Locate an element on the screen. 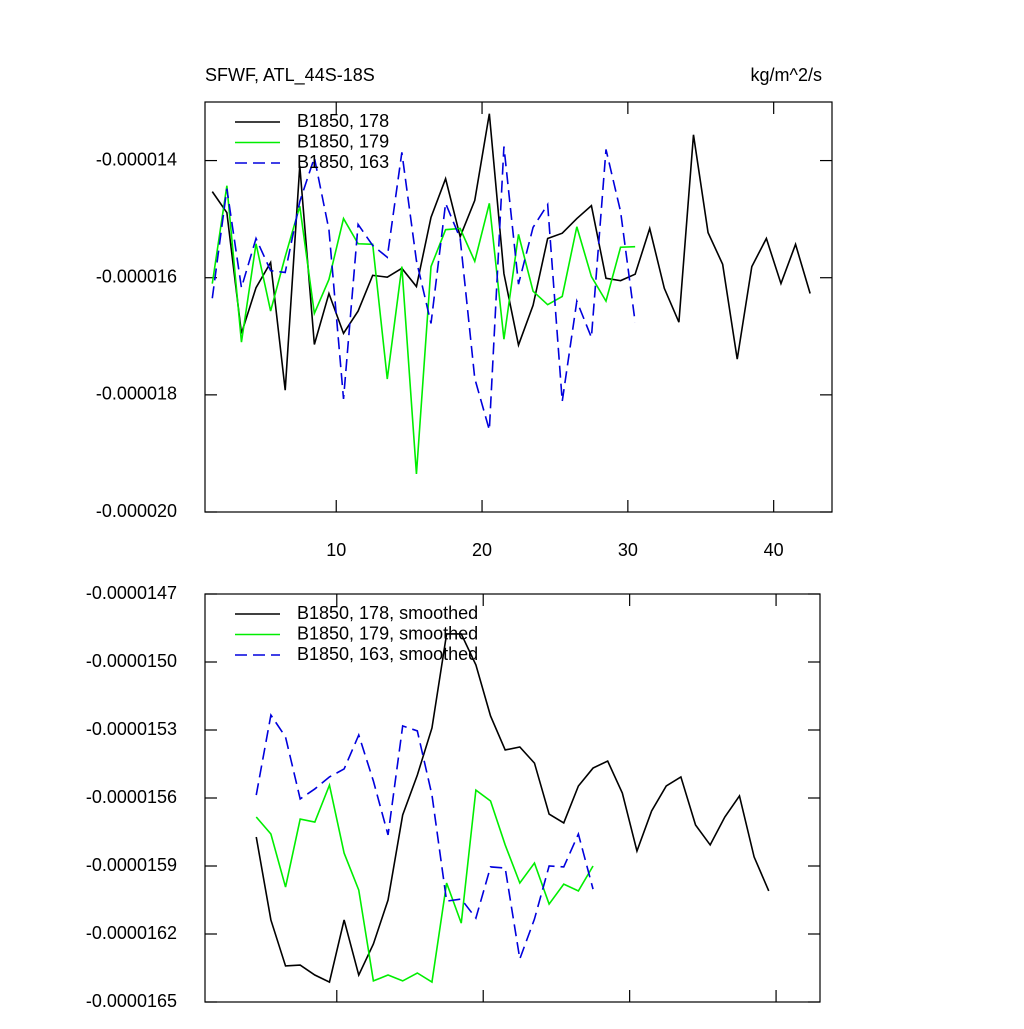 The height and width of the screenshot is (1029, 1024). legend-label: B1850, 163 is located at coordinates (343, 162).